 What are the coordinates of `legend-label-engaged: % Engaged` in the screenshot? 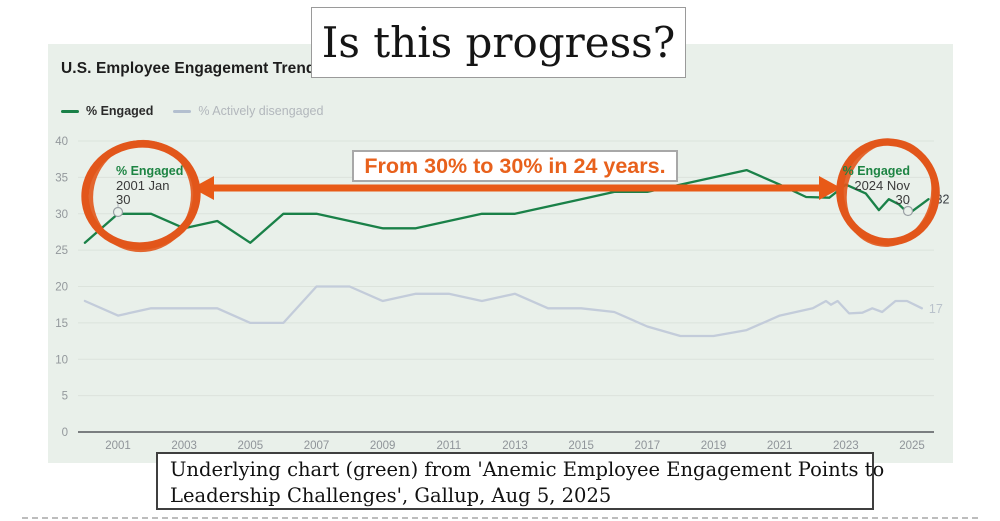 It's located at (120, 111).